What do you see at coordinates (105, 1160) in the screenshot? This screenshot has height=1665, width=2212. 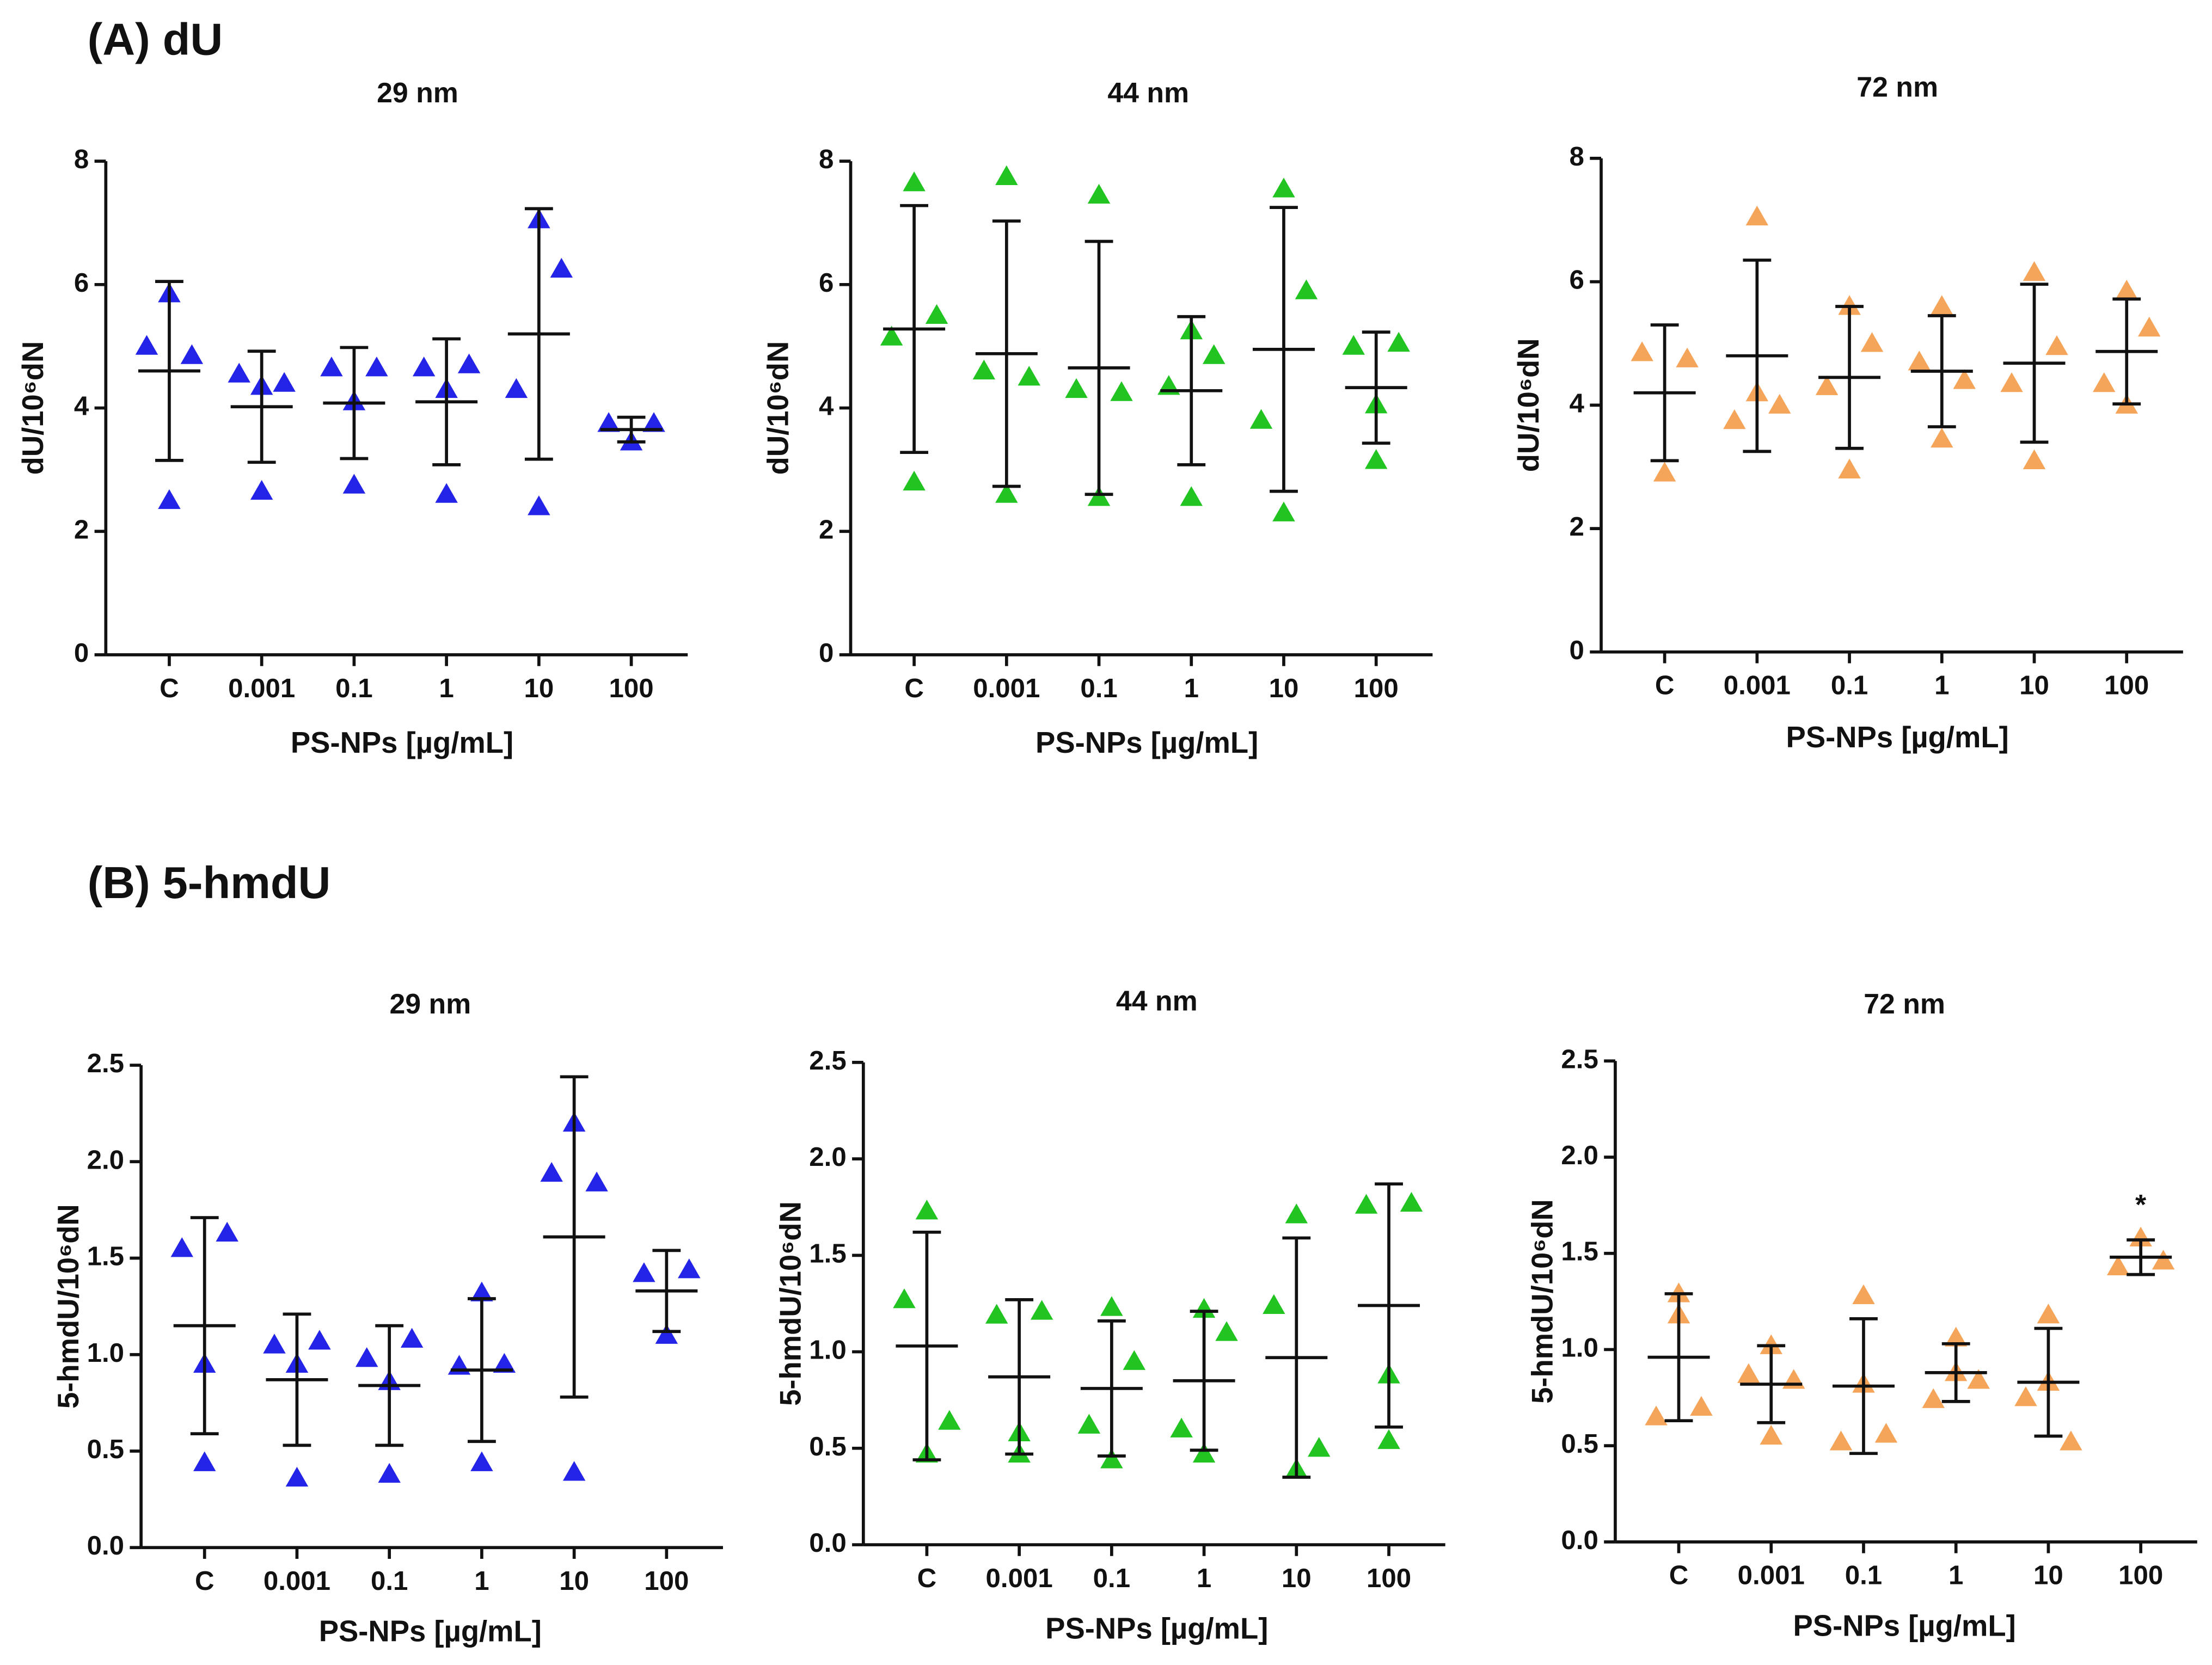 I see `y-tick-label: 2.0` at bounding box center [105, 1160].